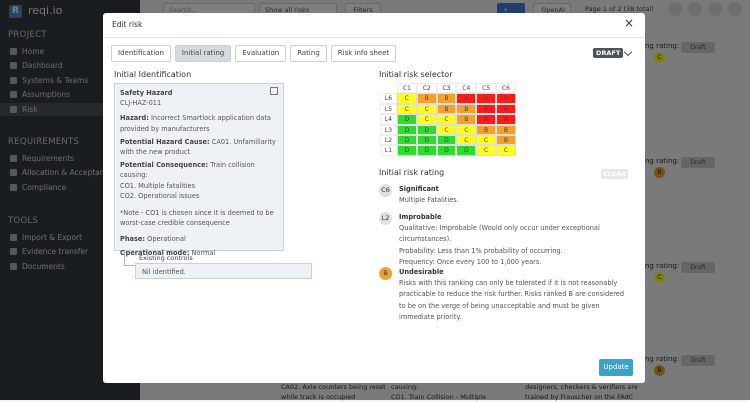 Image resolution: width=750 pixels, height=402 pixels. What do you see at coordinates (141, 103) in the screenshot?
I see `card-id: CLJ-HAZ-011` at bounding box center [141, 103].